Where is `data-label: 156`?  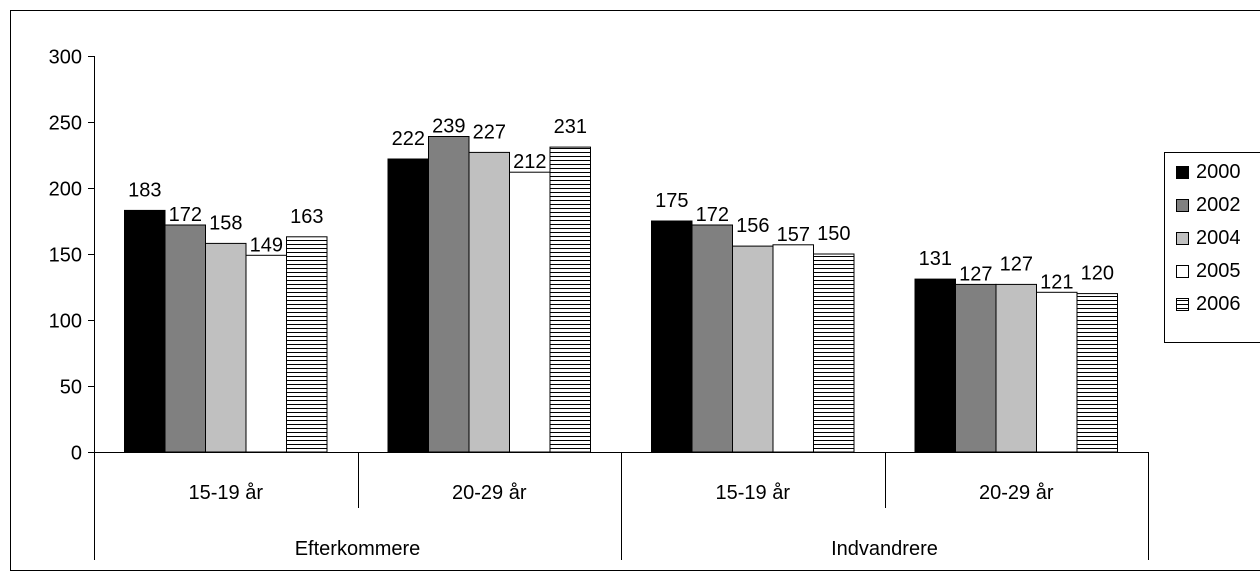 data-label: 156 is located at coordinates (752, 226).